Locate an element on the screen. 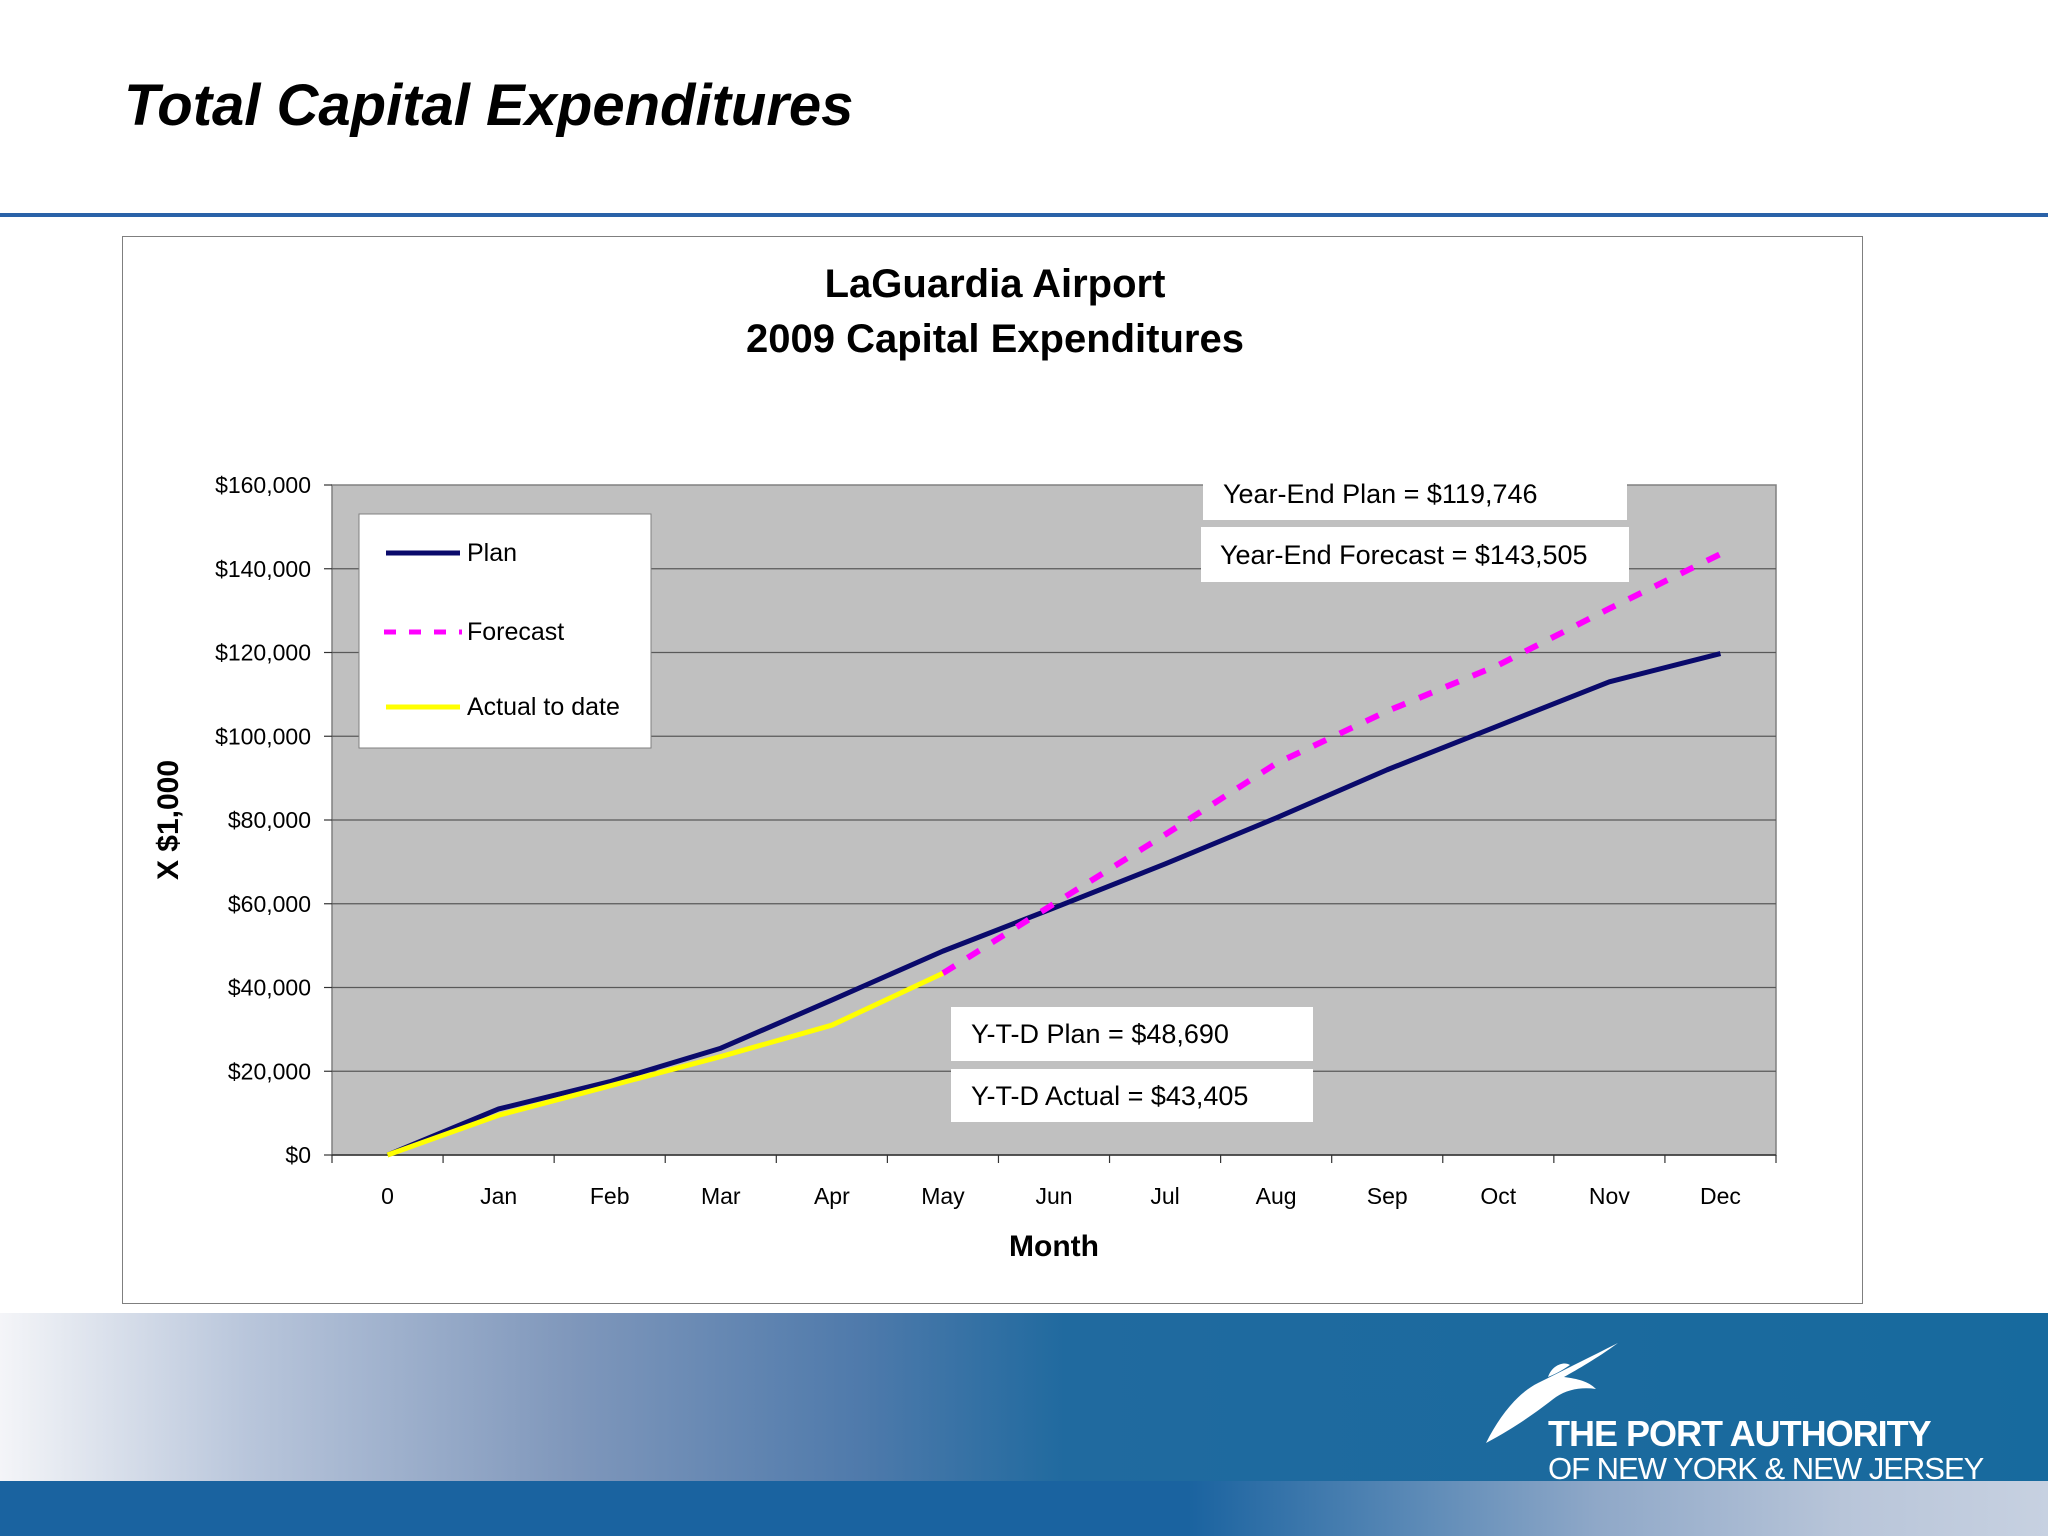 Image resolution: width=2048 pixels, height=1536 pixels. x-axis-ticks: 0 Jan Feb Mar Apr May Jun Jul Aug Sep Oct Nov Dec is located at coordinates (1054, 1181).